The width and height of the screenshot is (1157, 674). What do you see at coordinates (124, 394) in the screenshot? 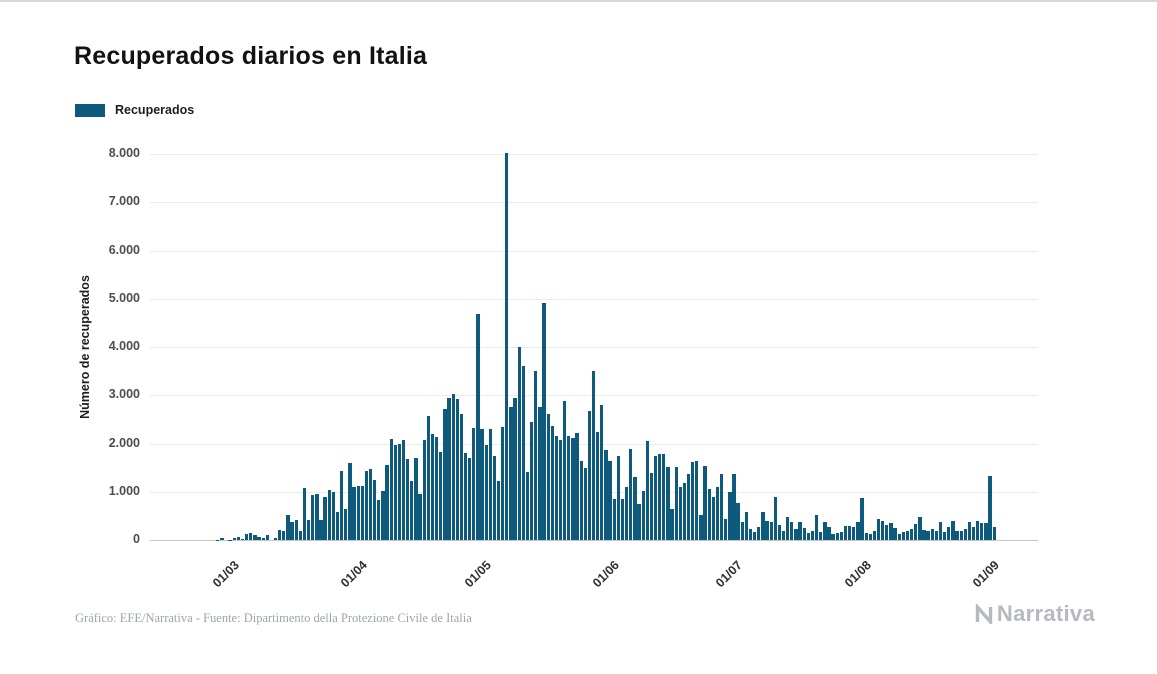
I see `y-tick-label: 3.000` at bounding box center [124, 394].